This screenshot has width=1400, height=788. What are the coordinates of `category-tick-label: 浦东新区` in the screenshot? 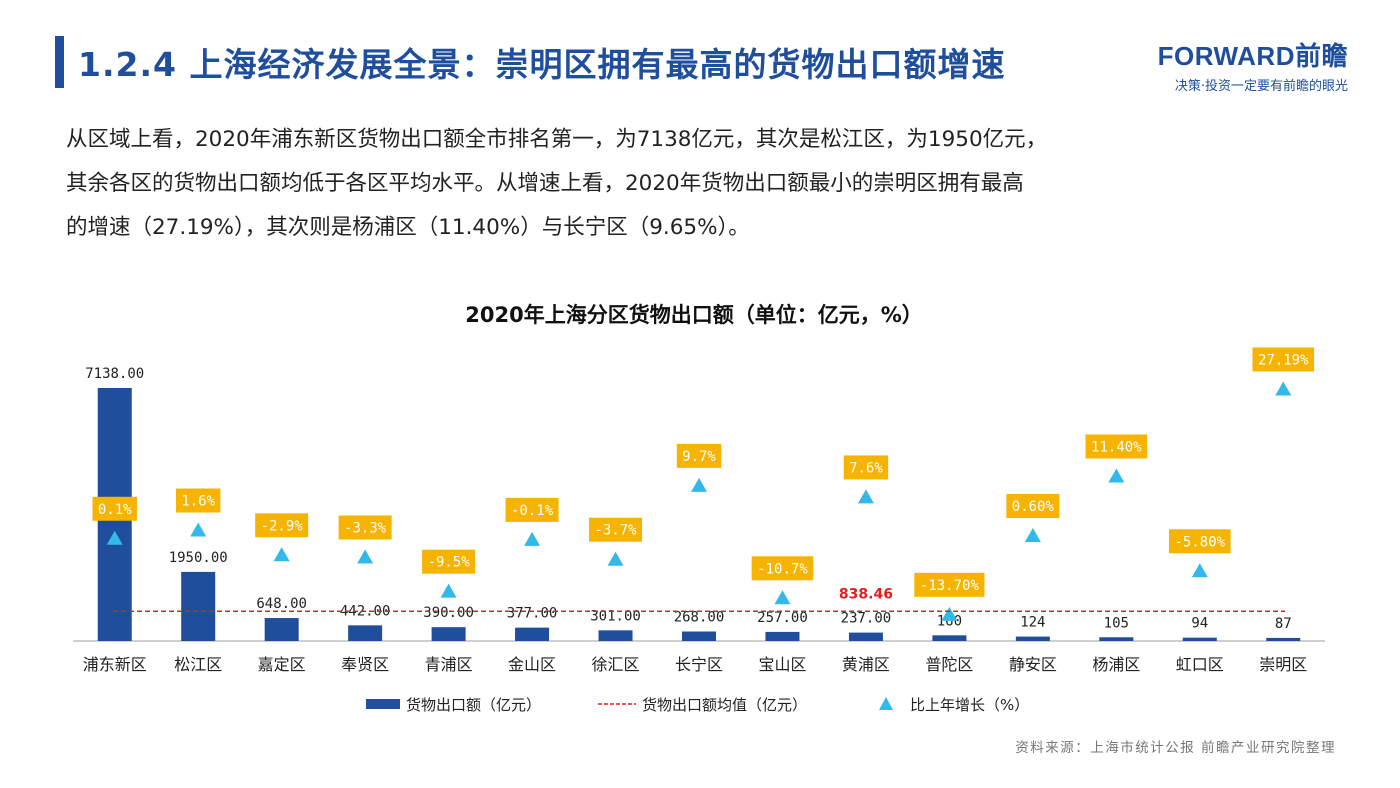 It's located at (115, 664).